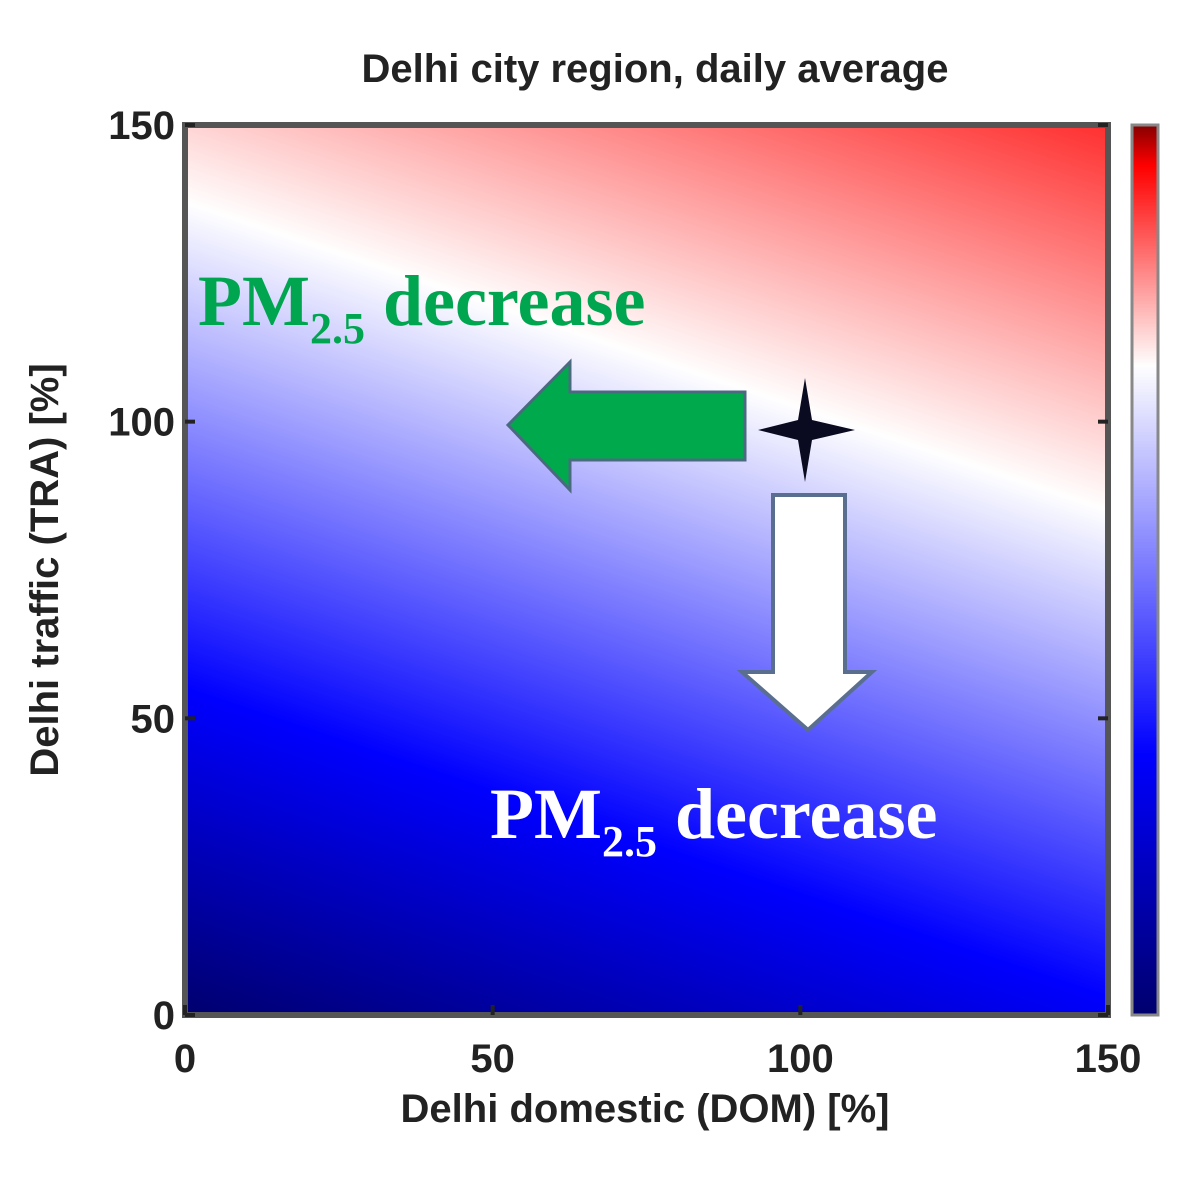 This screenshot has width=1177, height=1177. I want to click on x-tick-label: 0, so click(185, 1059).